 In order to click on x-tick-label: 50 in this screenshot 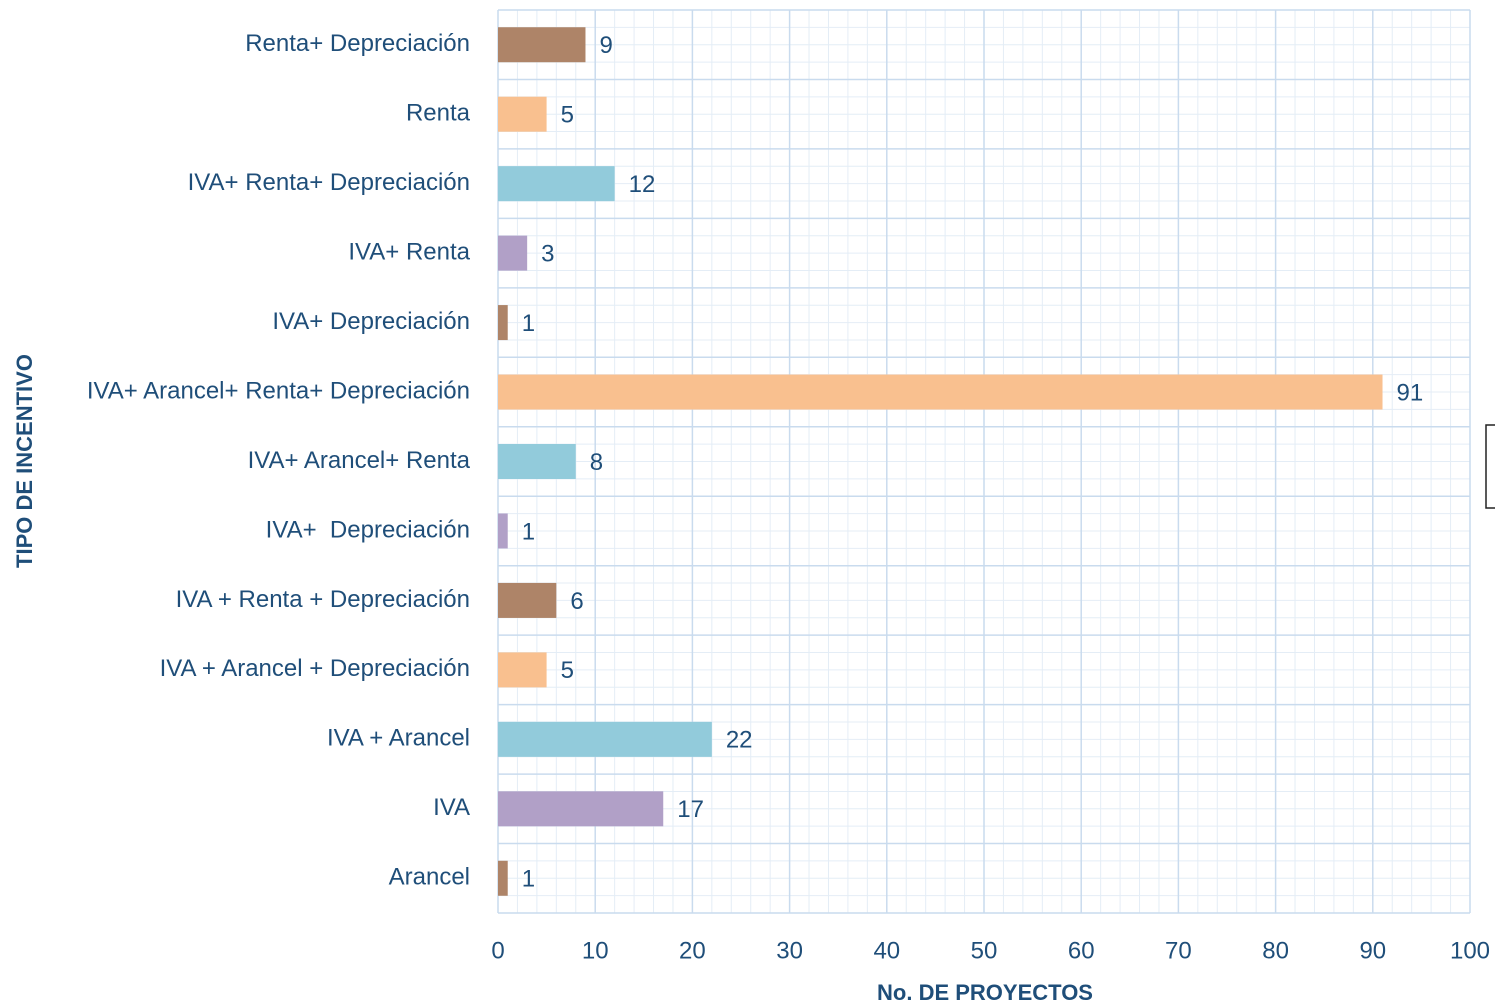, I will do `click(984, 950)`.